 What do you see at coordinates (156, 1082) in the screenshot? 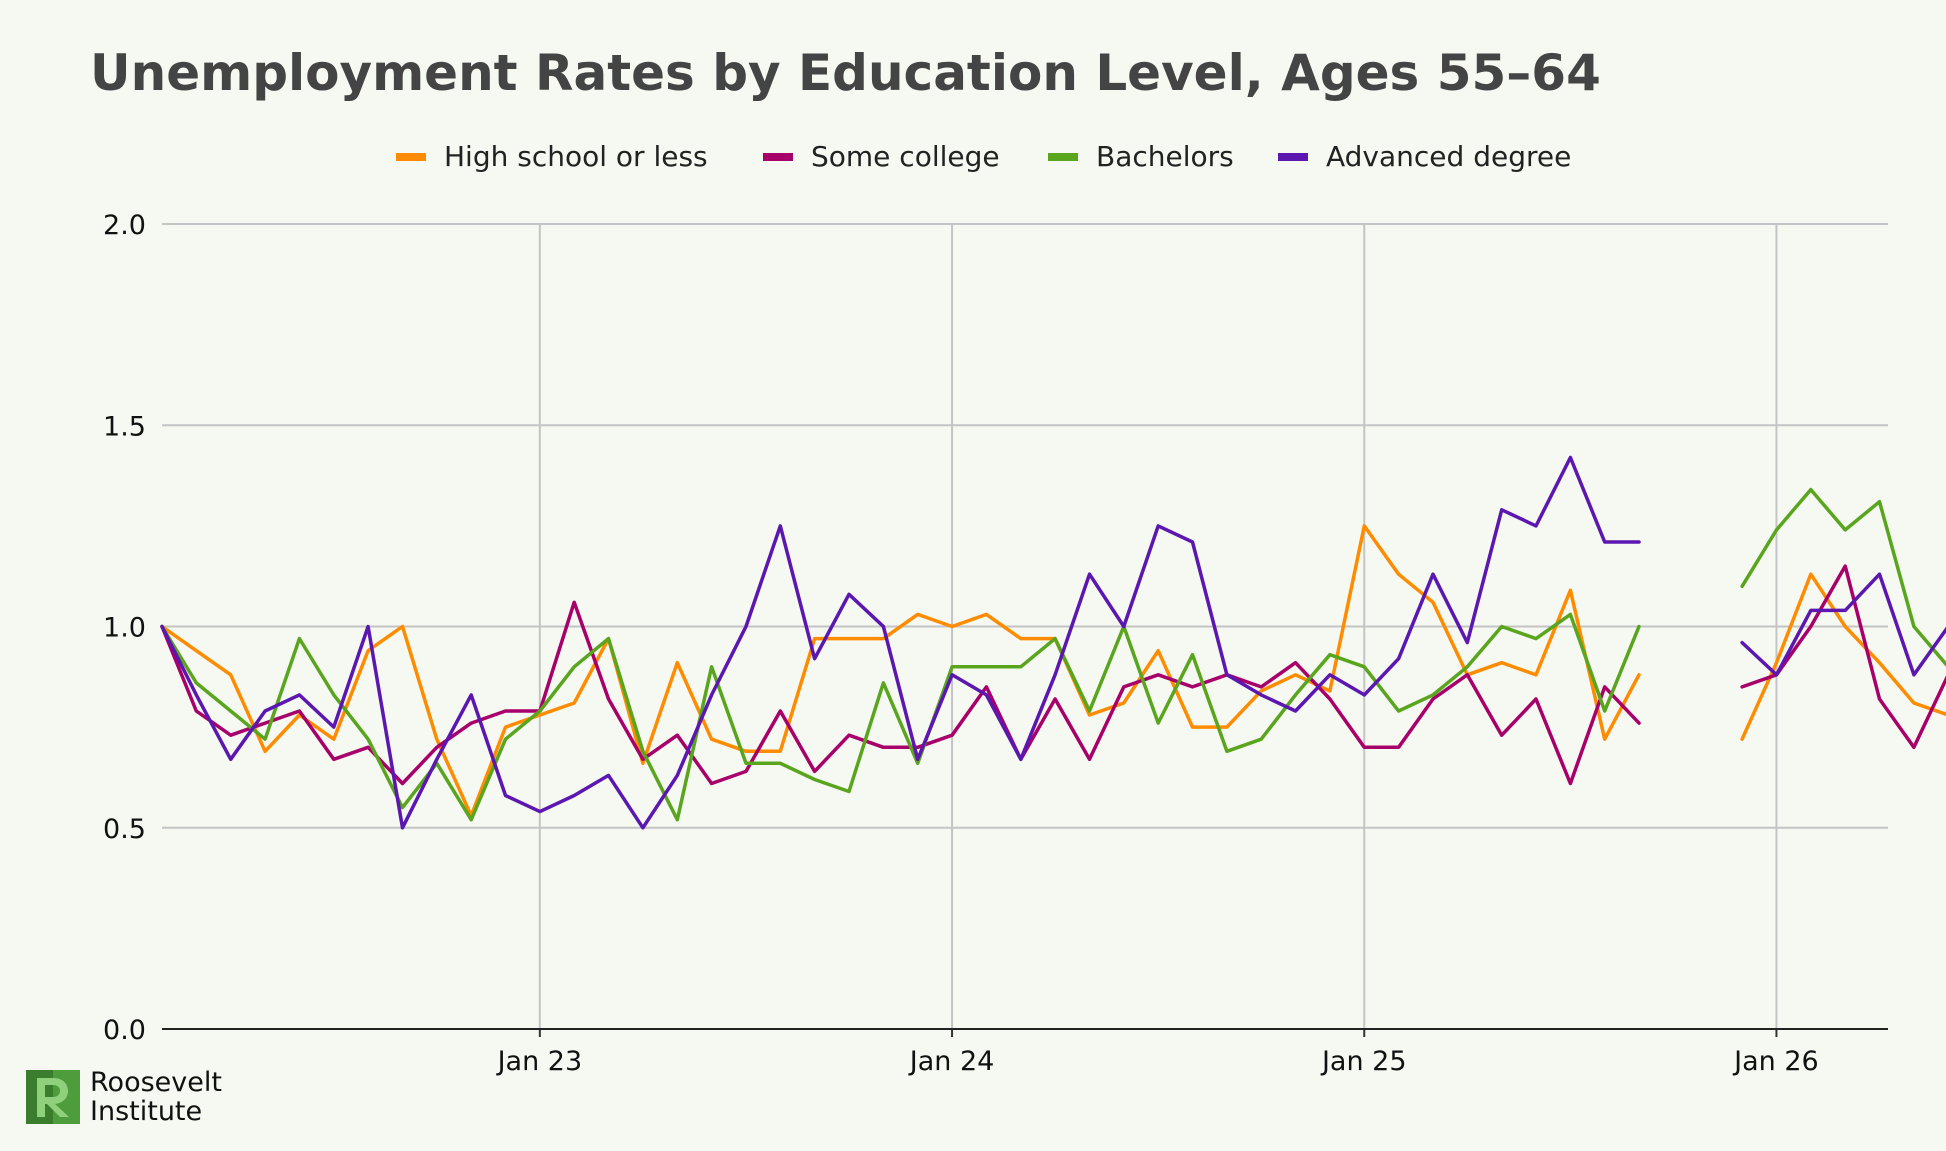
I see `logo-word-1: Roosevelt` at bounding box center [156, 1082].